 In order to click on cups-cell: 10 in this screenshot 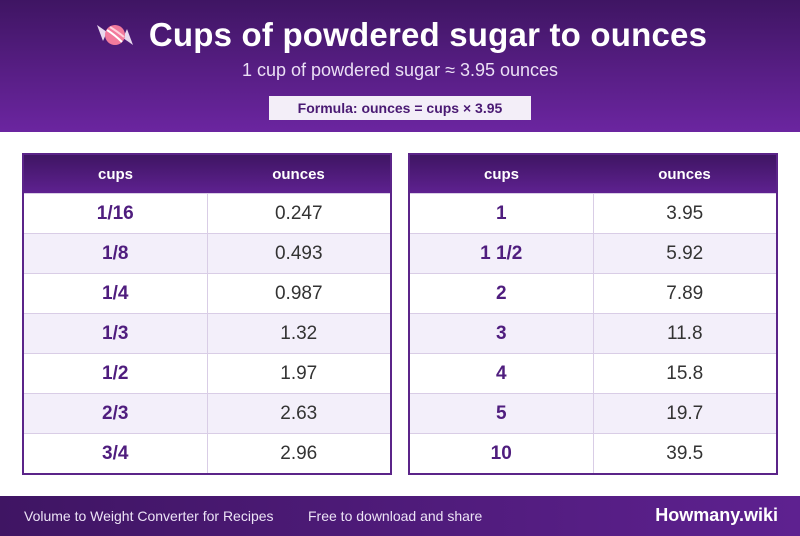, I will do `click(502, 453)`.